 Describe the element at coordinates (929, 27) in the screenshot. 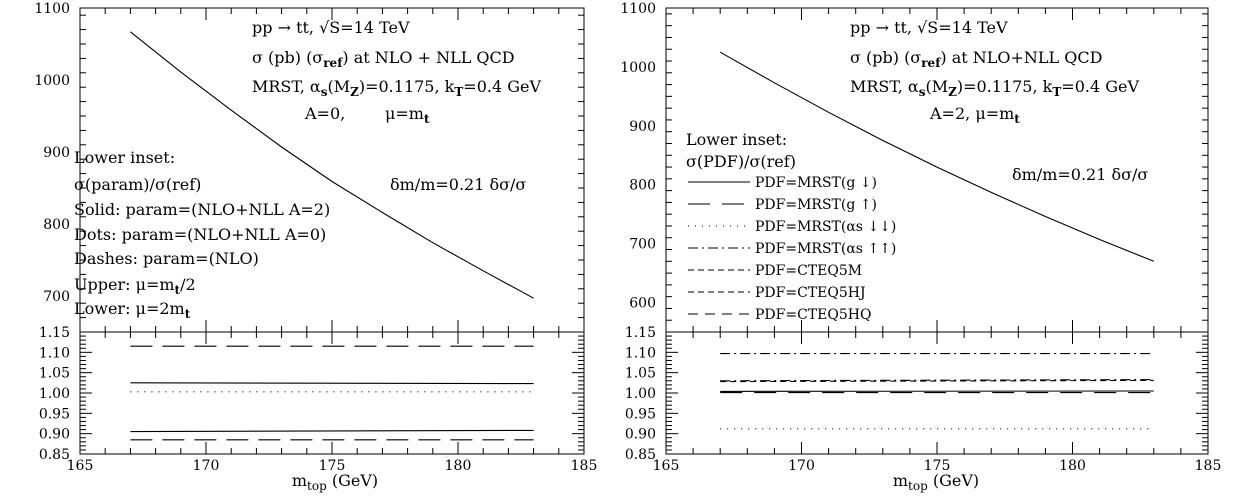

I see `right-annotation-process: pp → tt, √S=14 TeV` at that location.